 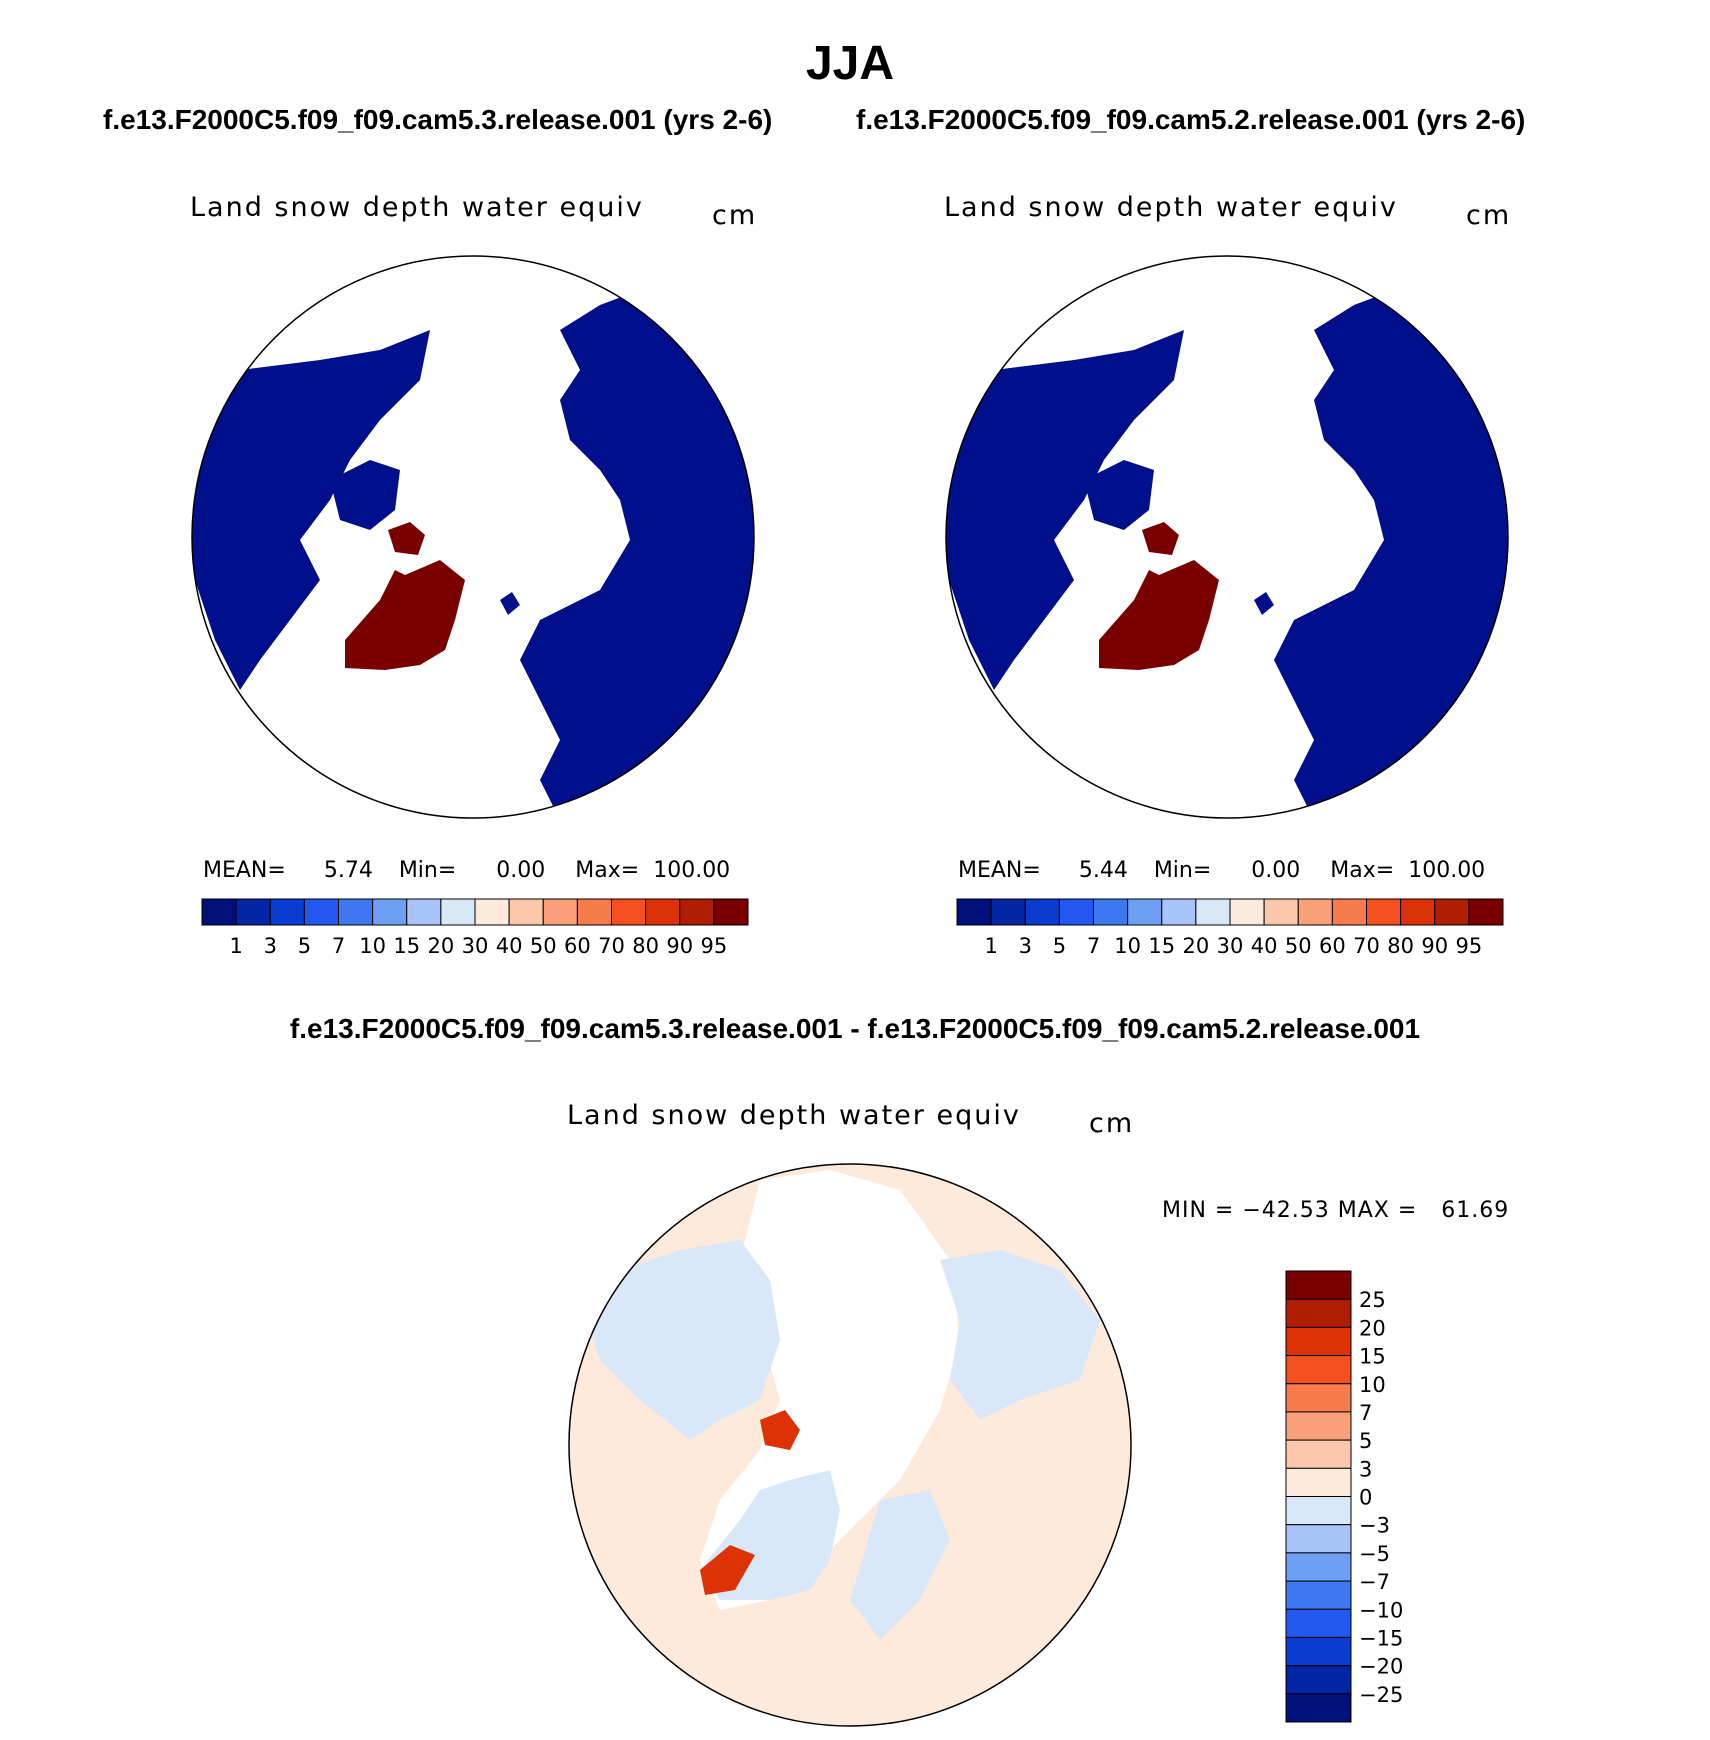 What do you see at coordinates (466, 870) in the screenshot?
I see `panel1-stats: MEAN= 5.74 Min= 0.00 Max= 100.00` at bounding box center [466, 870].